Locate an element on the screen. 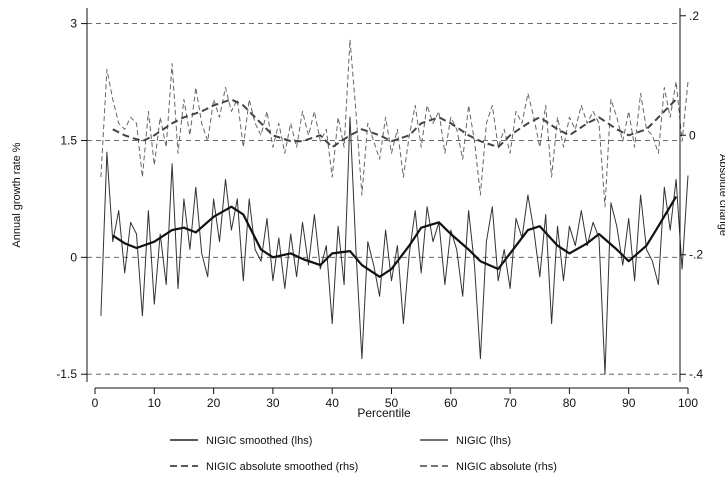  x-tick-label-9: 90 is located at coordinates (629, 403).